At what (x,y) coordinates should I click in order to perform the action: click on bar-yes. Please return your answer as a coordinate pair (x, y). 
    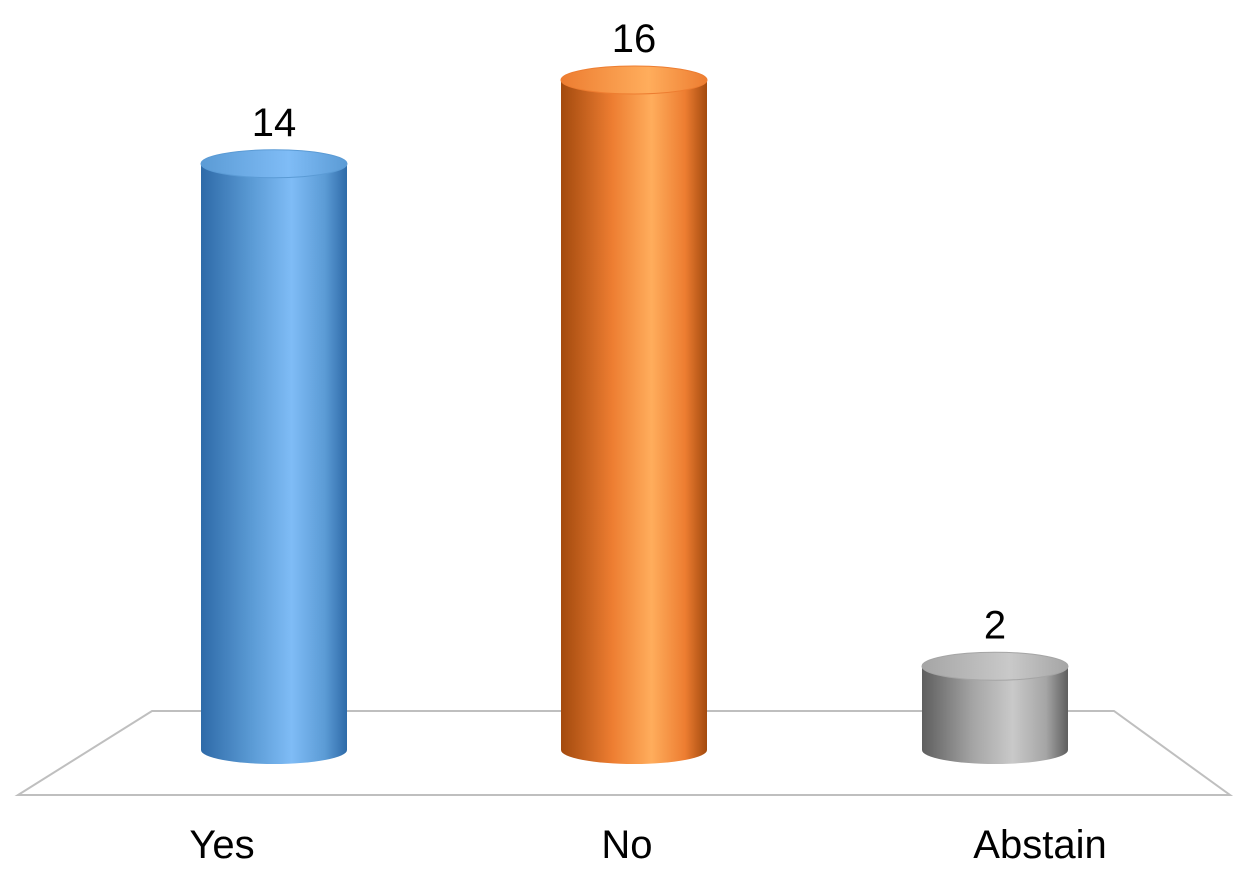
    Looking at the image, I should click on (274, 456).